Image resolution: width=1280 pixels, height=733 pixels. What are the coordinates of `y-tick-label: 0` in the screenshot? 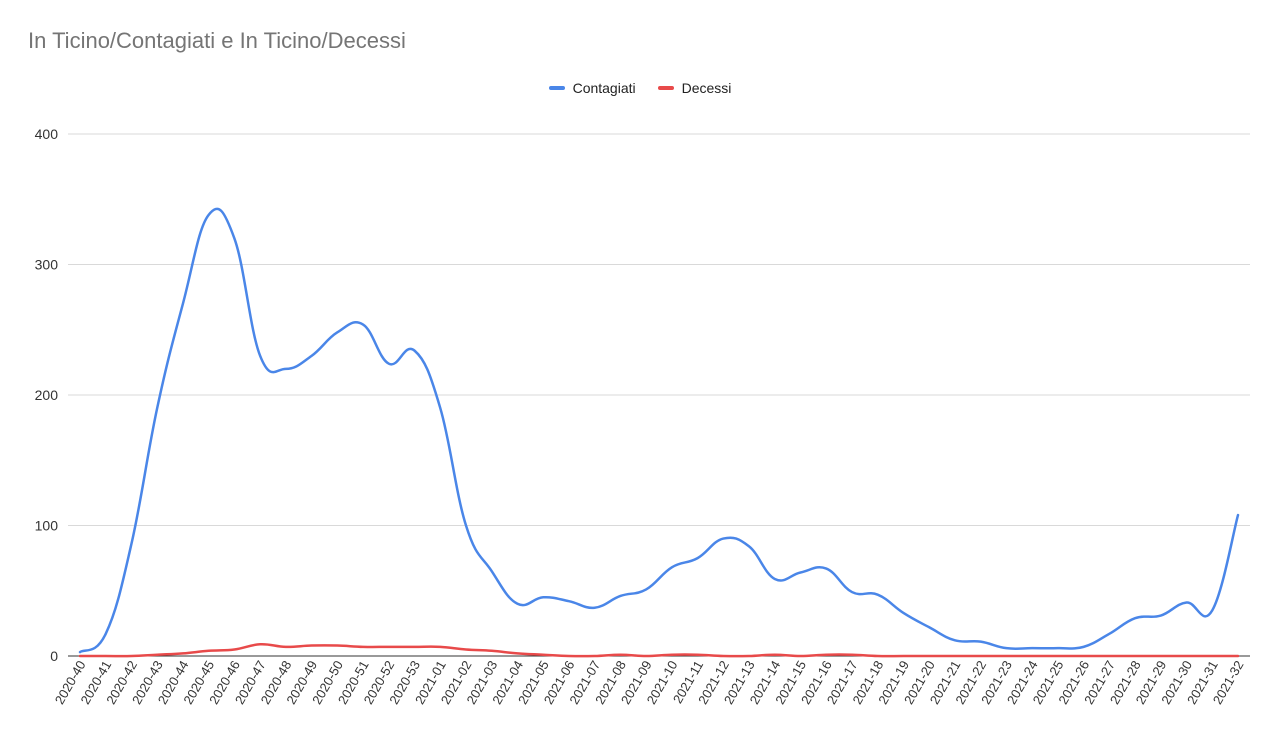 It's located at (54, 656).